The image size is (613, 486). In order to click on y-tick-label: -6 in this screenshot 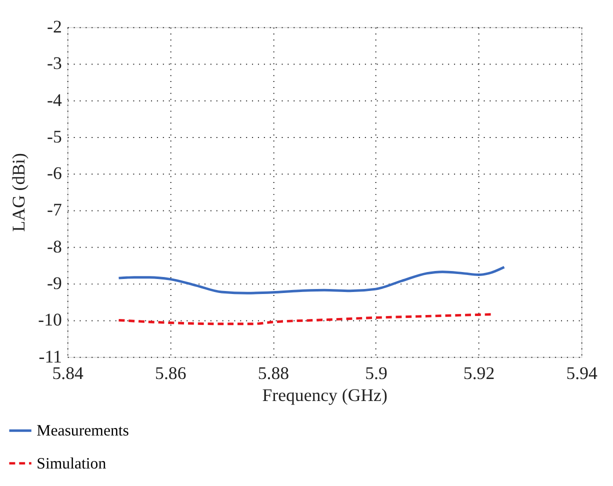, I will do `click(54, 173)`.